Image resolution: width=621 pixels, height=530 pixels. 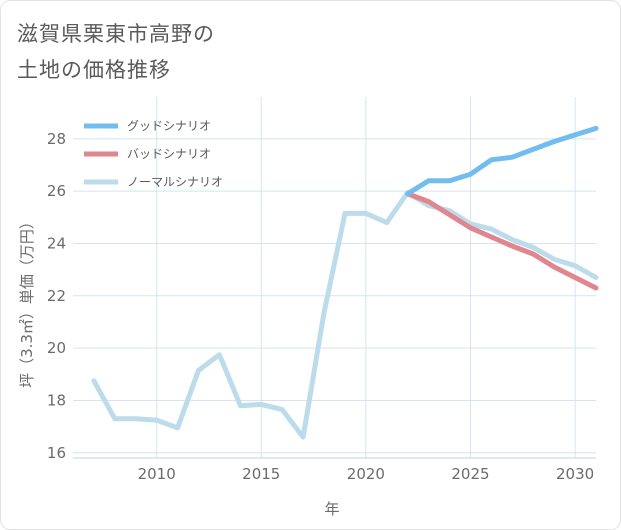 I want to click on y-tick-label-28: 28, so click(x=56, y=139).